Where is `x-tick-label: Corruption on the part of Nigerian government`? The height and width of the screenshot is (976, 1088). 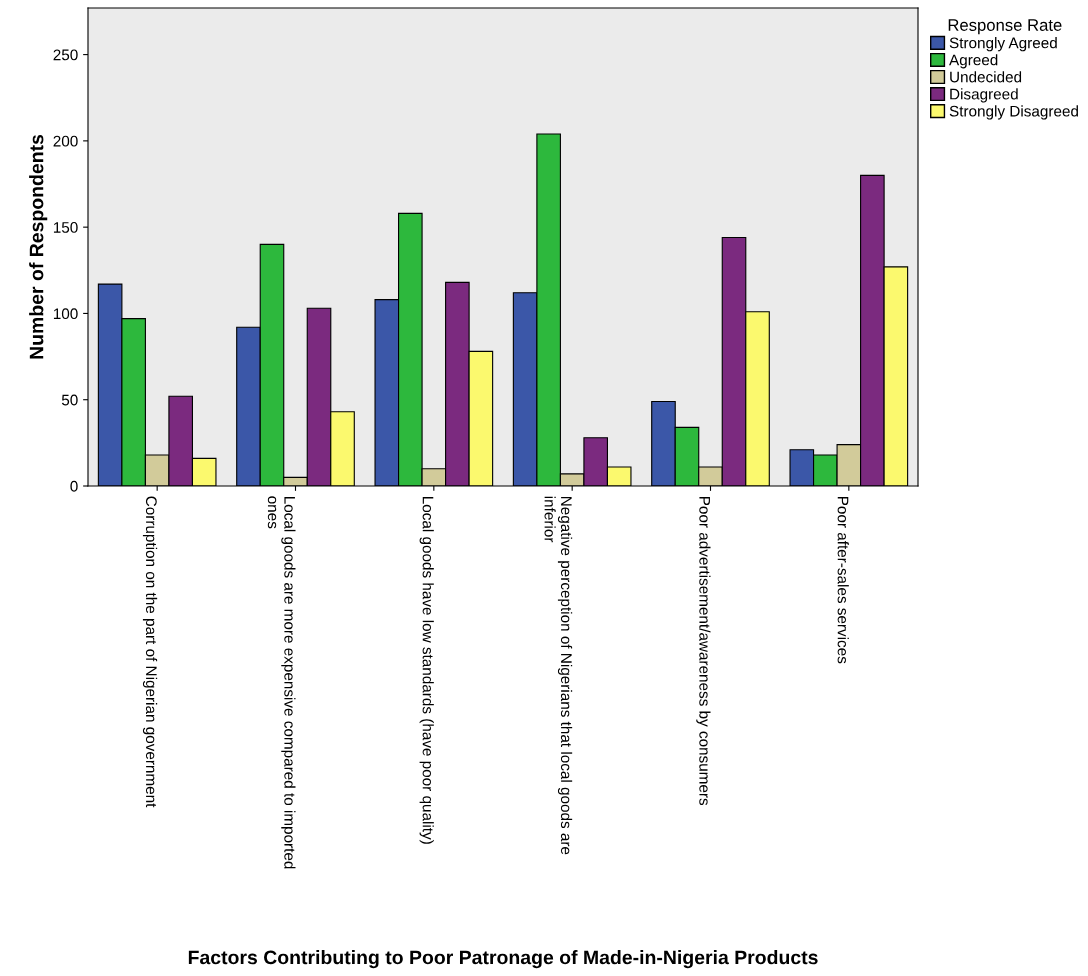
x-tick-label: Corruption on the part of Nigerian government is located at coordinates (150, 652).